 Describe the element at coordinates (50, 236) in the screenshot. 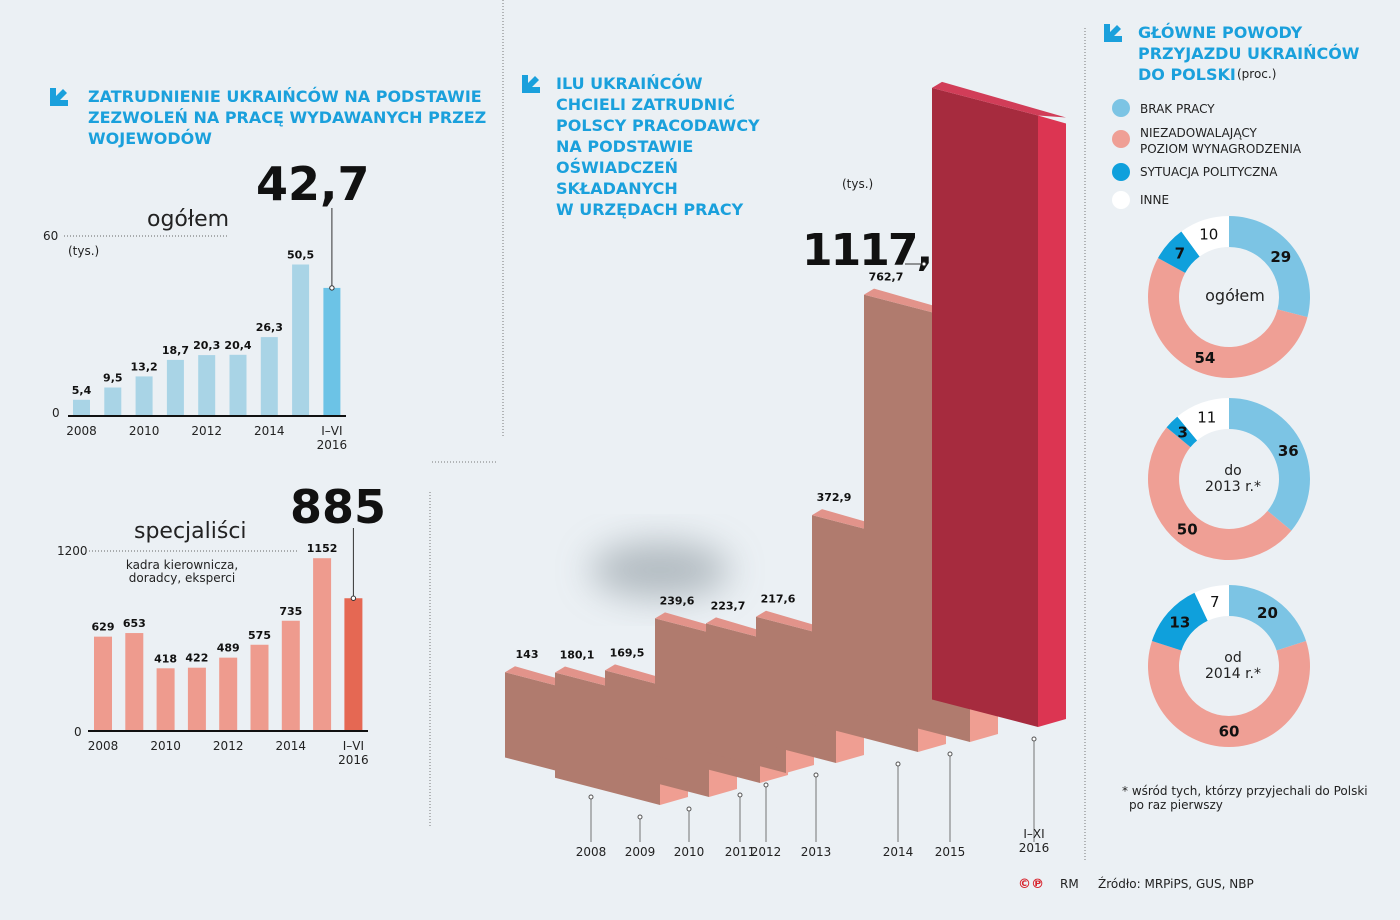

I see `panel1-ytick-top: 60` at that location.